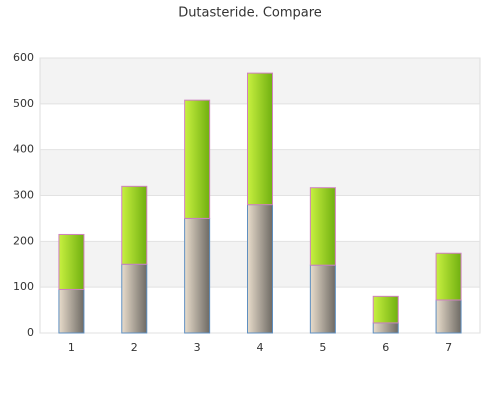  What do you see at coordinates (23, 286) in the screenshot?
I see `y-tick-label: 100` at bounding box center [23, 286].